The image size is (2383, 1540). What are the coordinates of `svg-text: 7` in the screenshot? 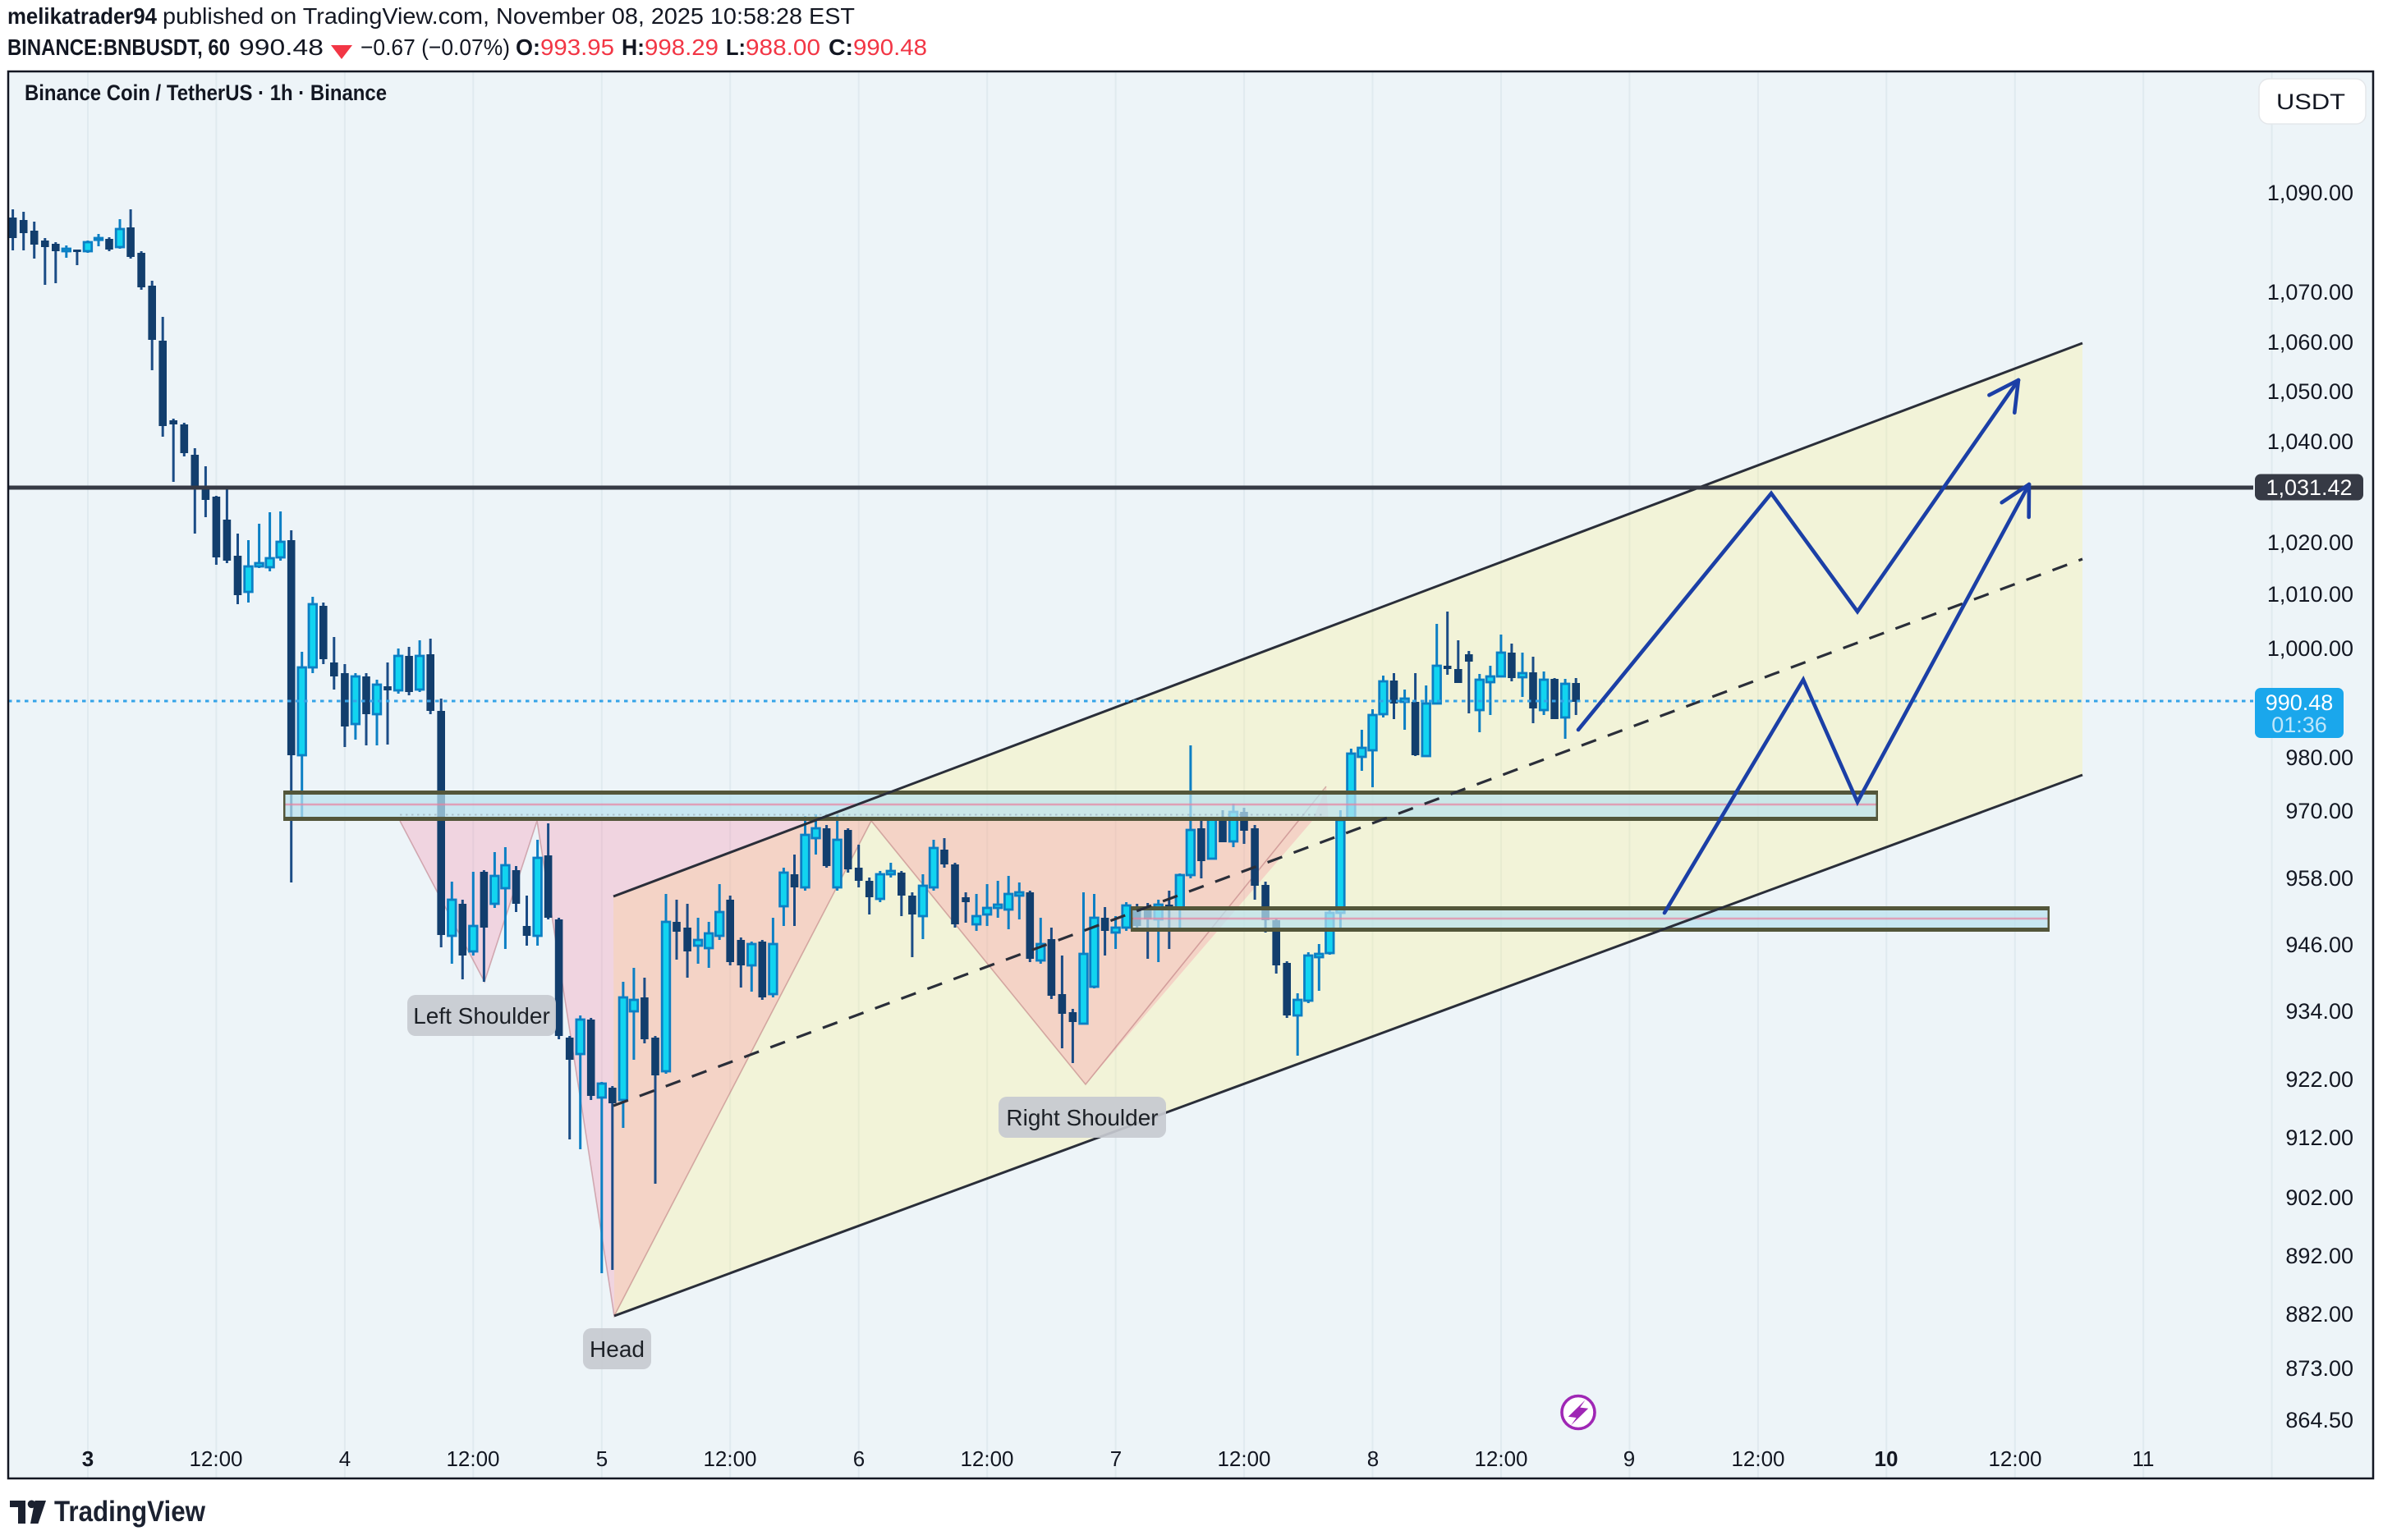 It's located at (1116, 1458).